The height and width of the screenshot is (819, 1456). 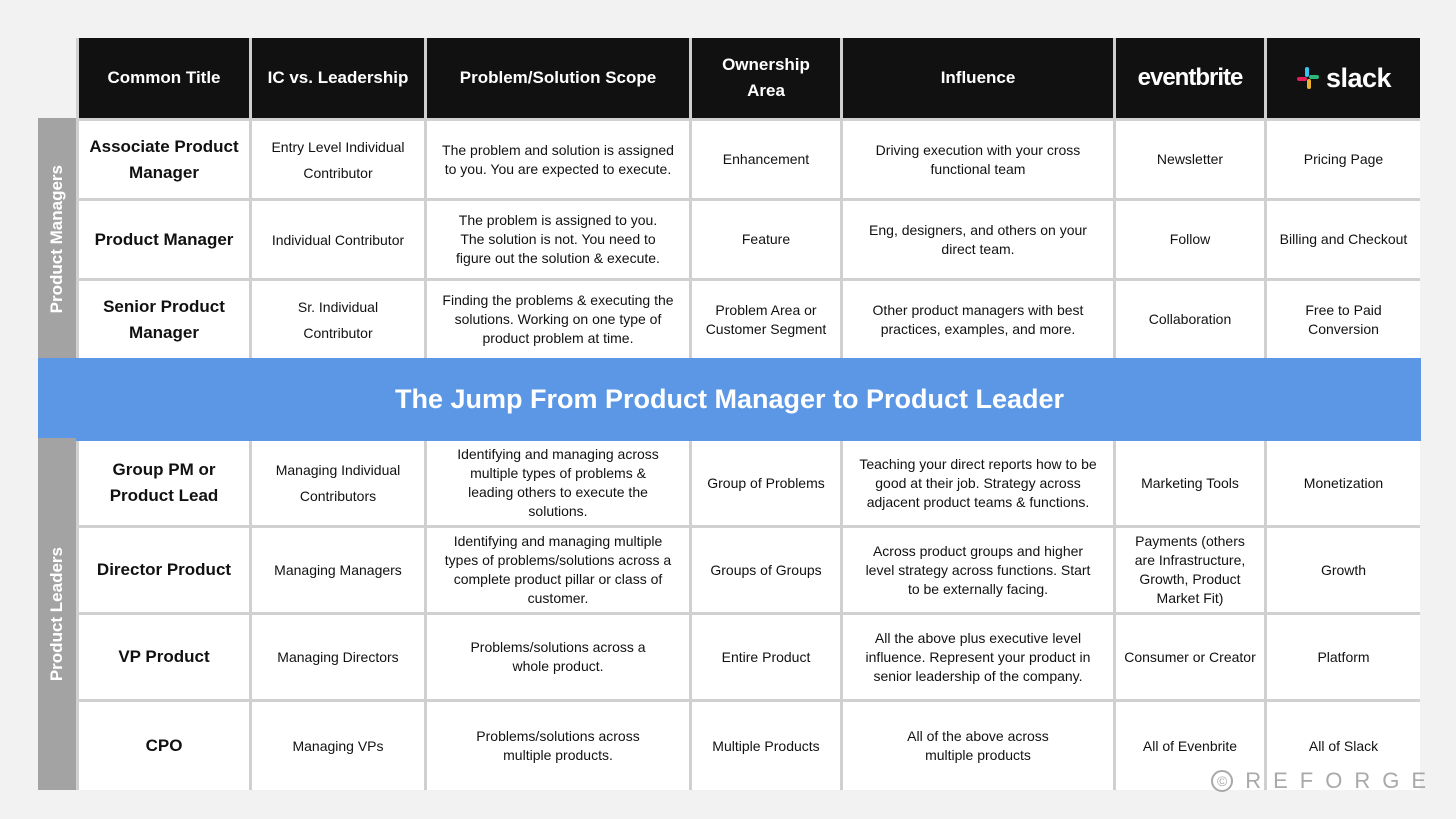 I want to click on ownership-cell: Group of Problems, so click(x=766, y=483).